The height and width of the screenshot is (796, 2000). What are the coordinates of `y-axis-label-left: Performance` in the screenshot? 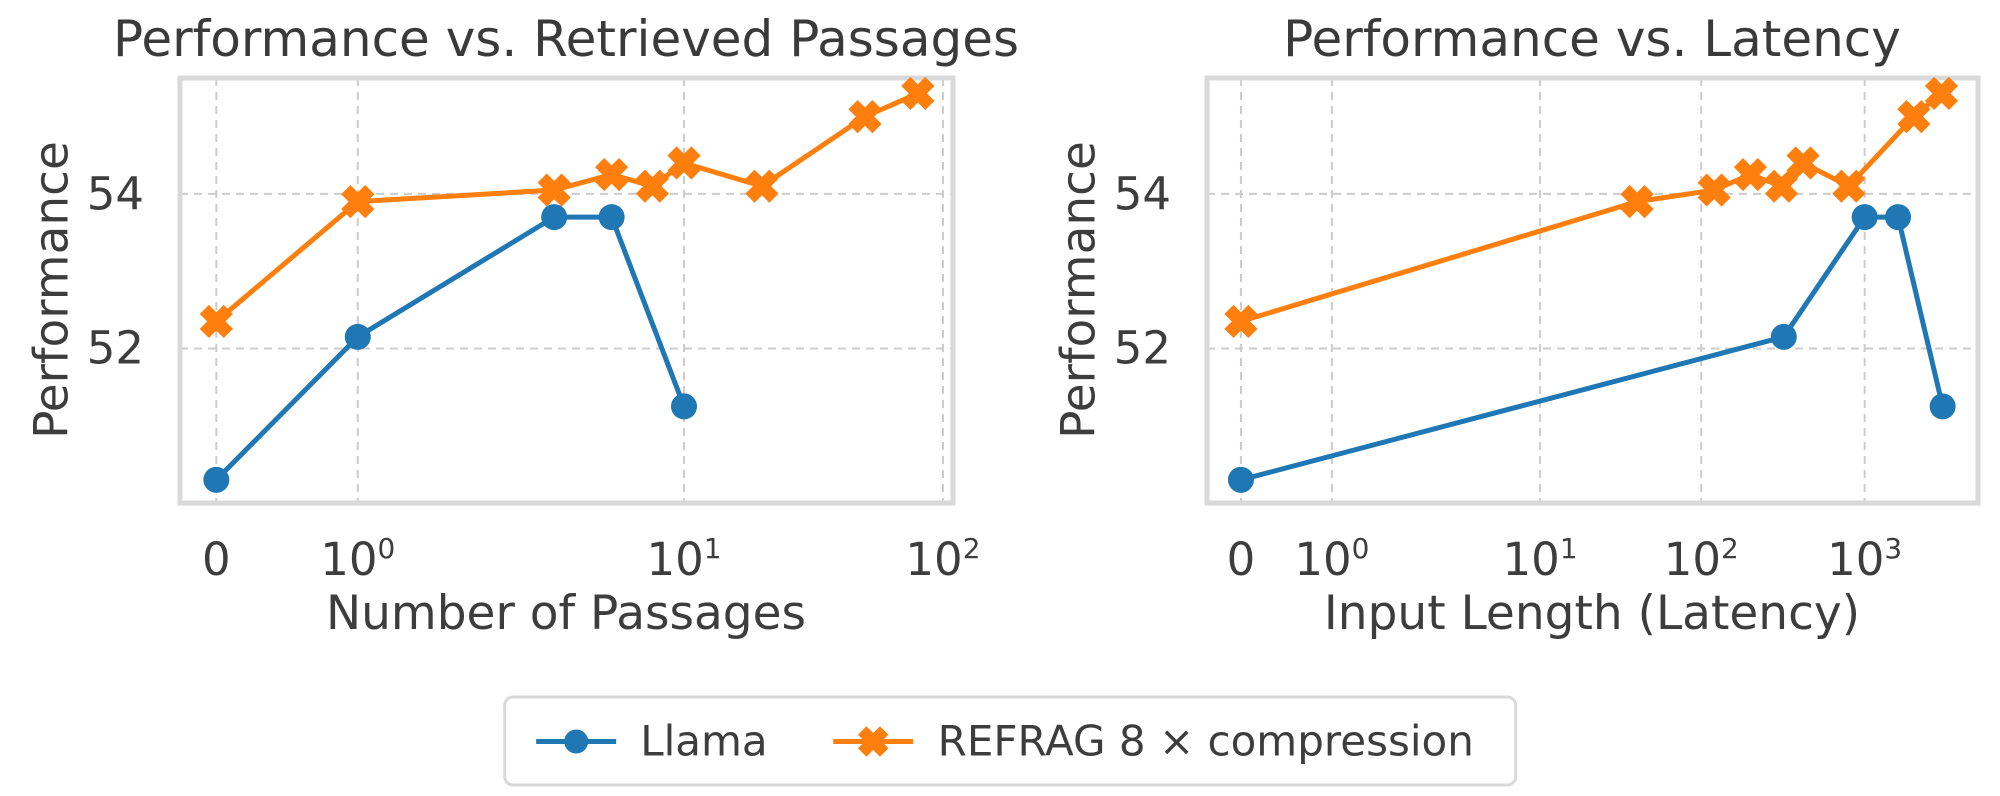 It's located at (52, 290).